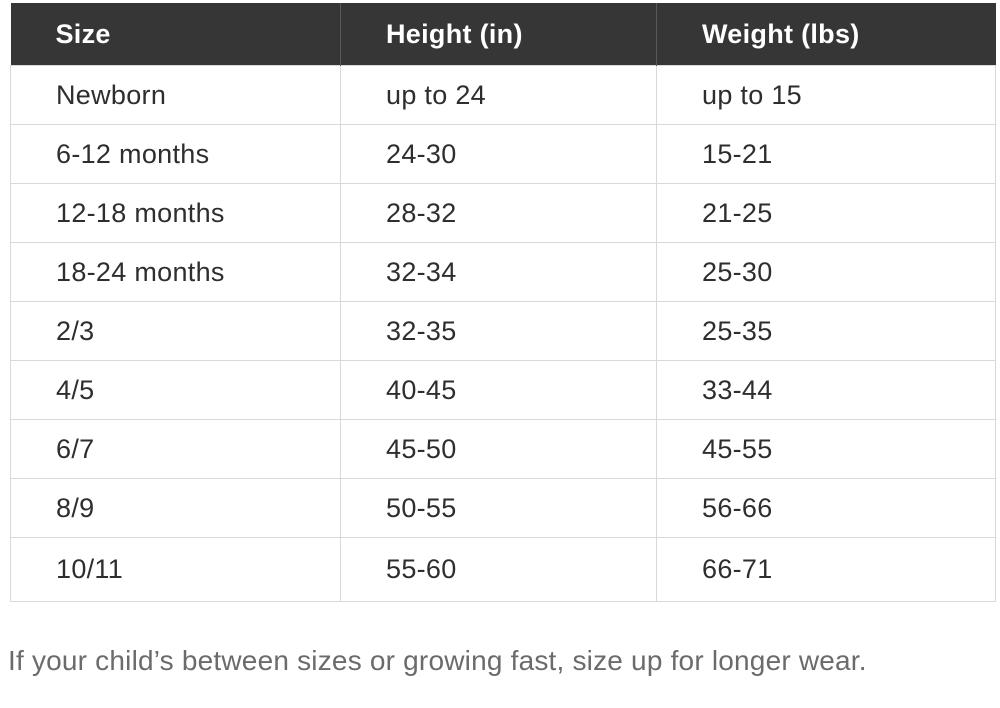 Image resolution: width=1000 pixels, height=708 pixels. I want to click on table-row: 12-18 months 28-32 21-25, so click(503, 213).